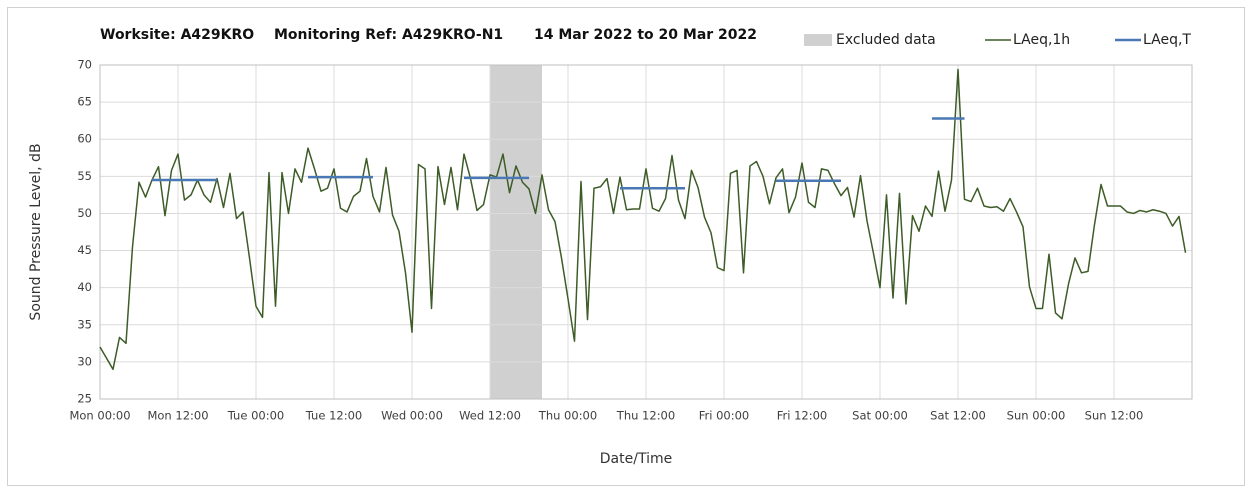 This screenshot has height=494, width=1253. What do you see at coordinates (958, 416) in the screenshot?
I see `x-tick-label: Sat 12:00` at bounding box center [958, 416].